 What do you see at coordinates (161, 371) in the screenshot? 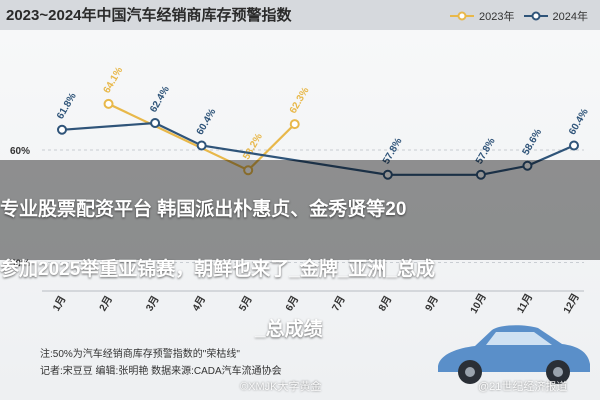
I see `footer-credit: 记者:宋豆豆 编辑:张明艳 数据来源:CADA汽车流通协会` at bounding box center [161, 371].